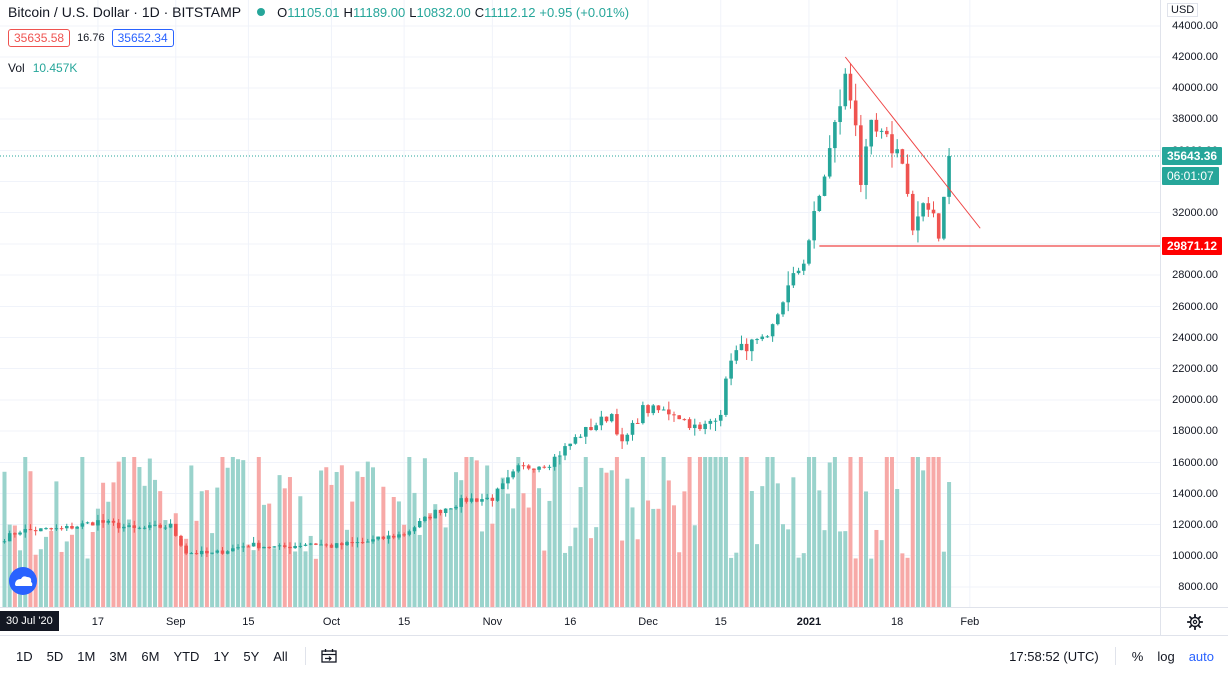  I want to click on ohlc-close-key: C, so click(479, 12).